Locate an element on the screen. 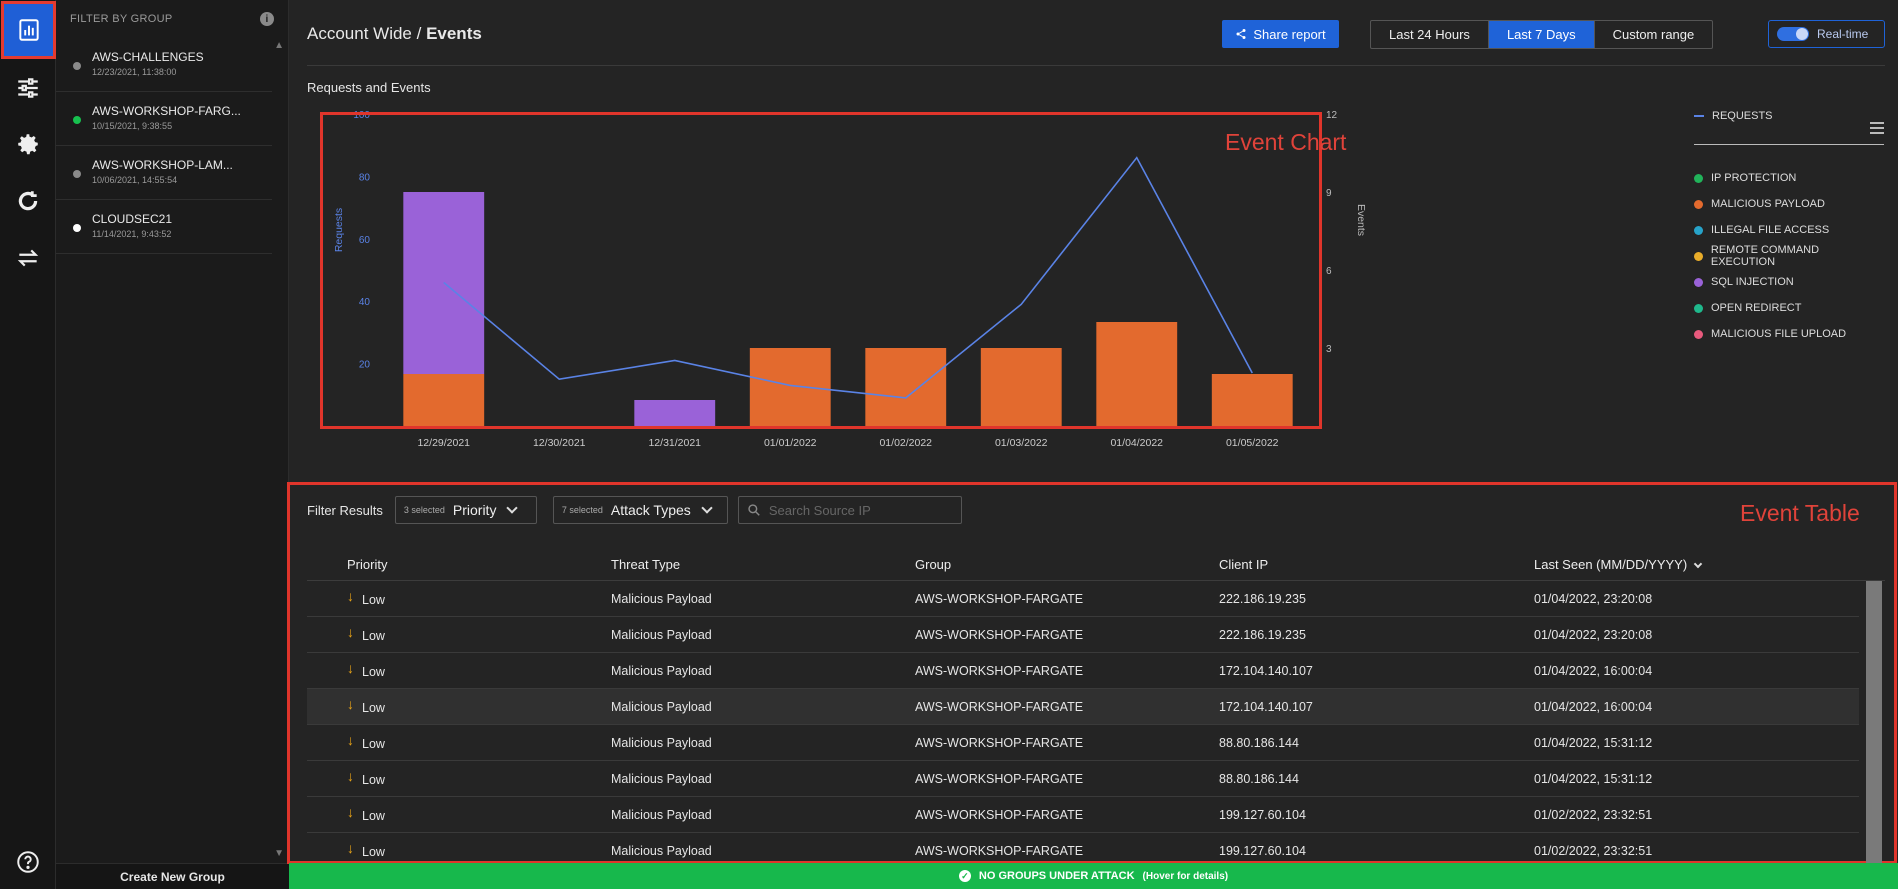 This screenshot has width=1898, height=889. search-source-ip-input is located at coordinates (858, 510).